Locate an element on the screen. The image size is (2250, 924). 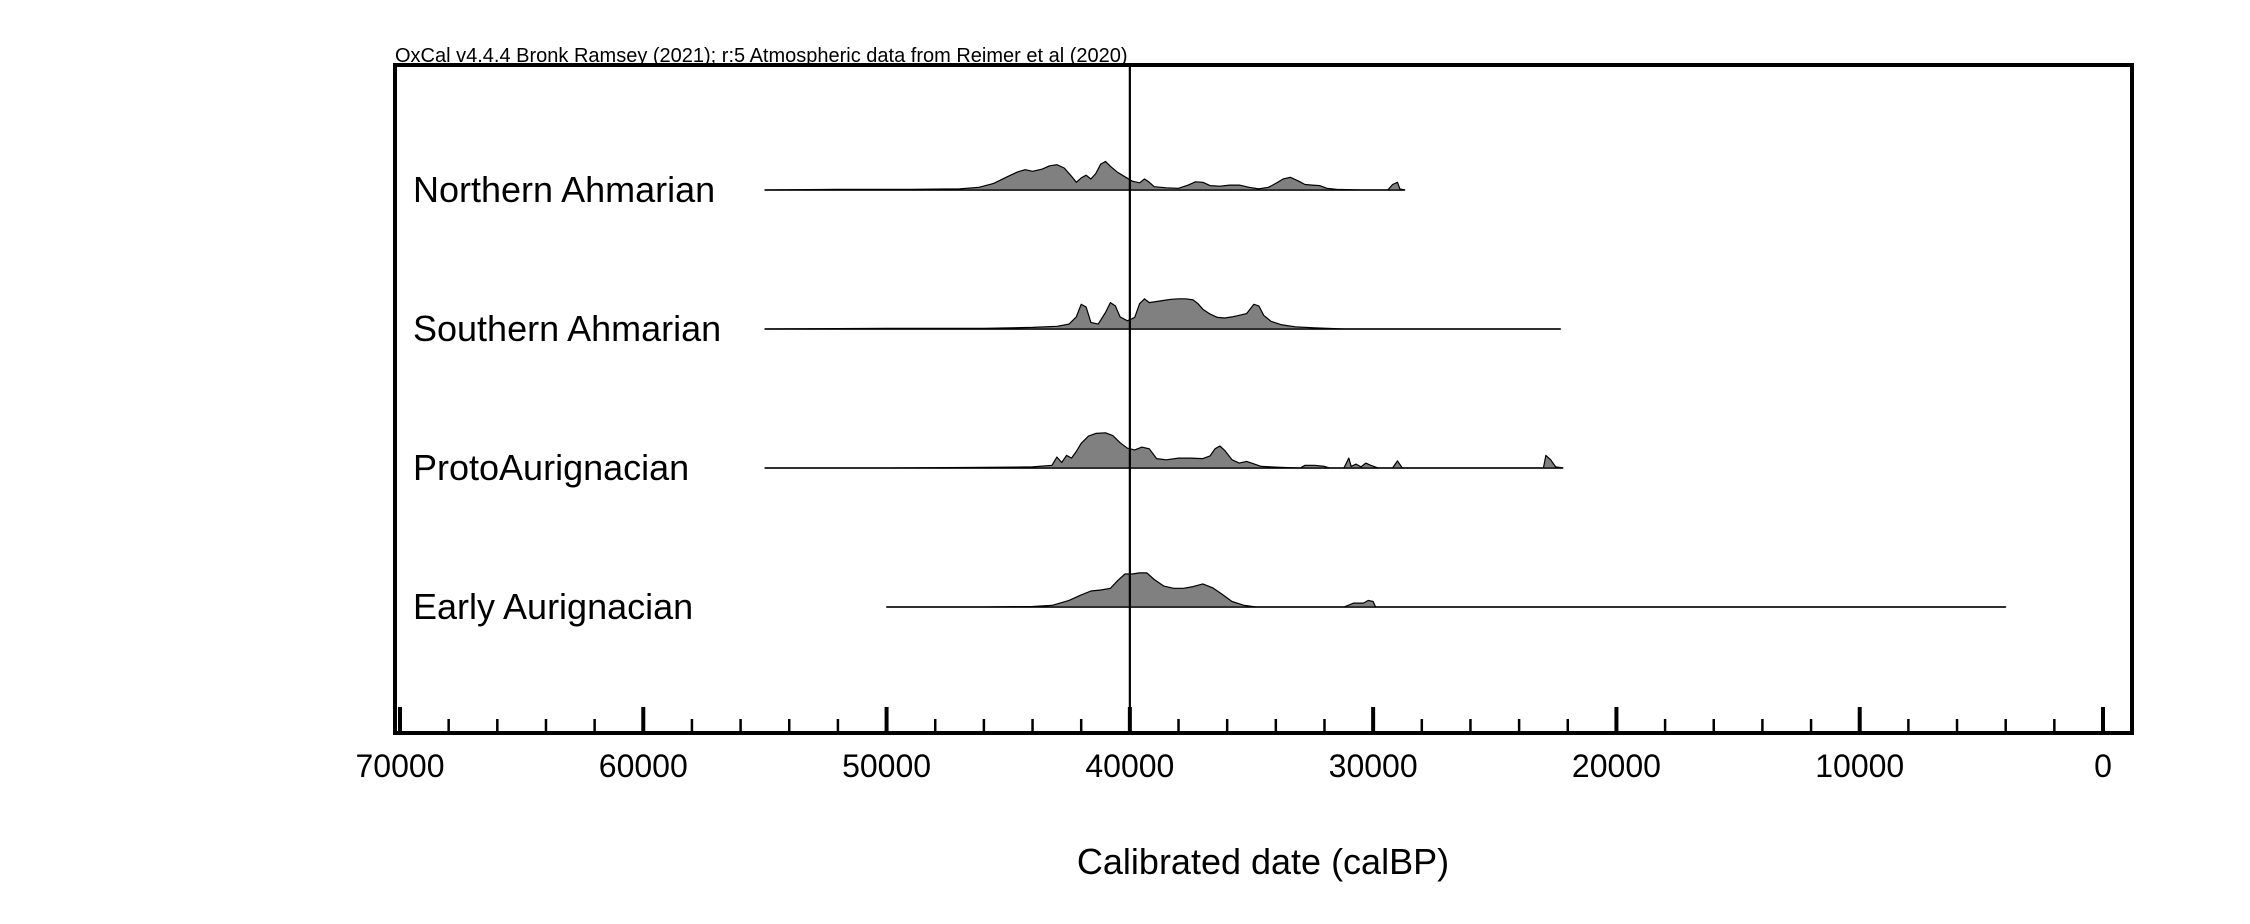
series-label-southern-ahmarian: Southern Ahmarian is located at coordinates (567, 328).